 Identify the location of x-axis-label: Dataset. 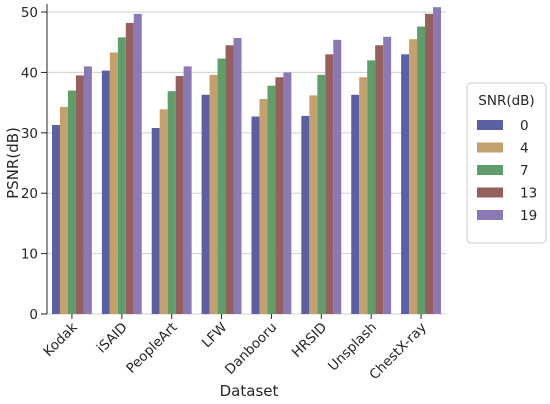
(249, 391).